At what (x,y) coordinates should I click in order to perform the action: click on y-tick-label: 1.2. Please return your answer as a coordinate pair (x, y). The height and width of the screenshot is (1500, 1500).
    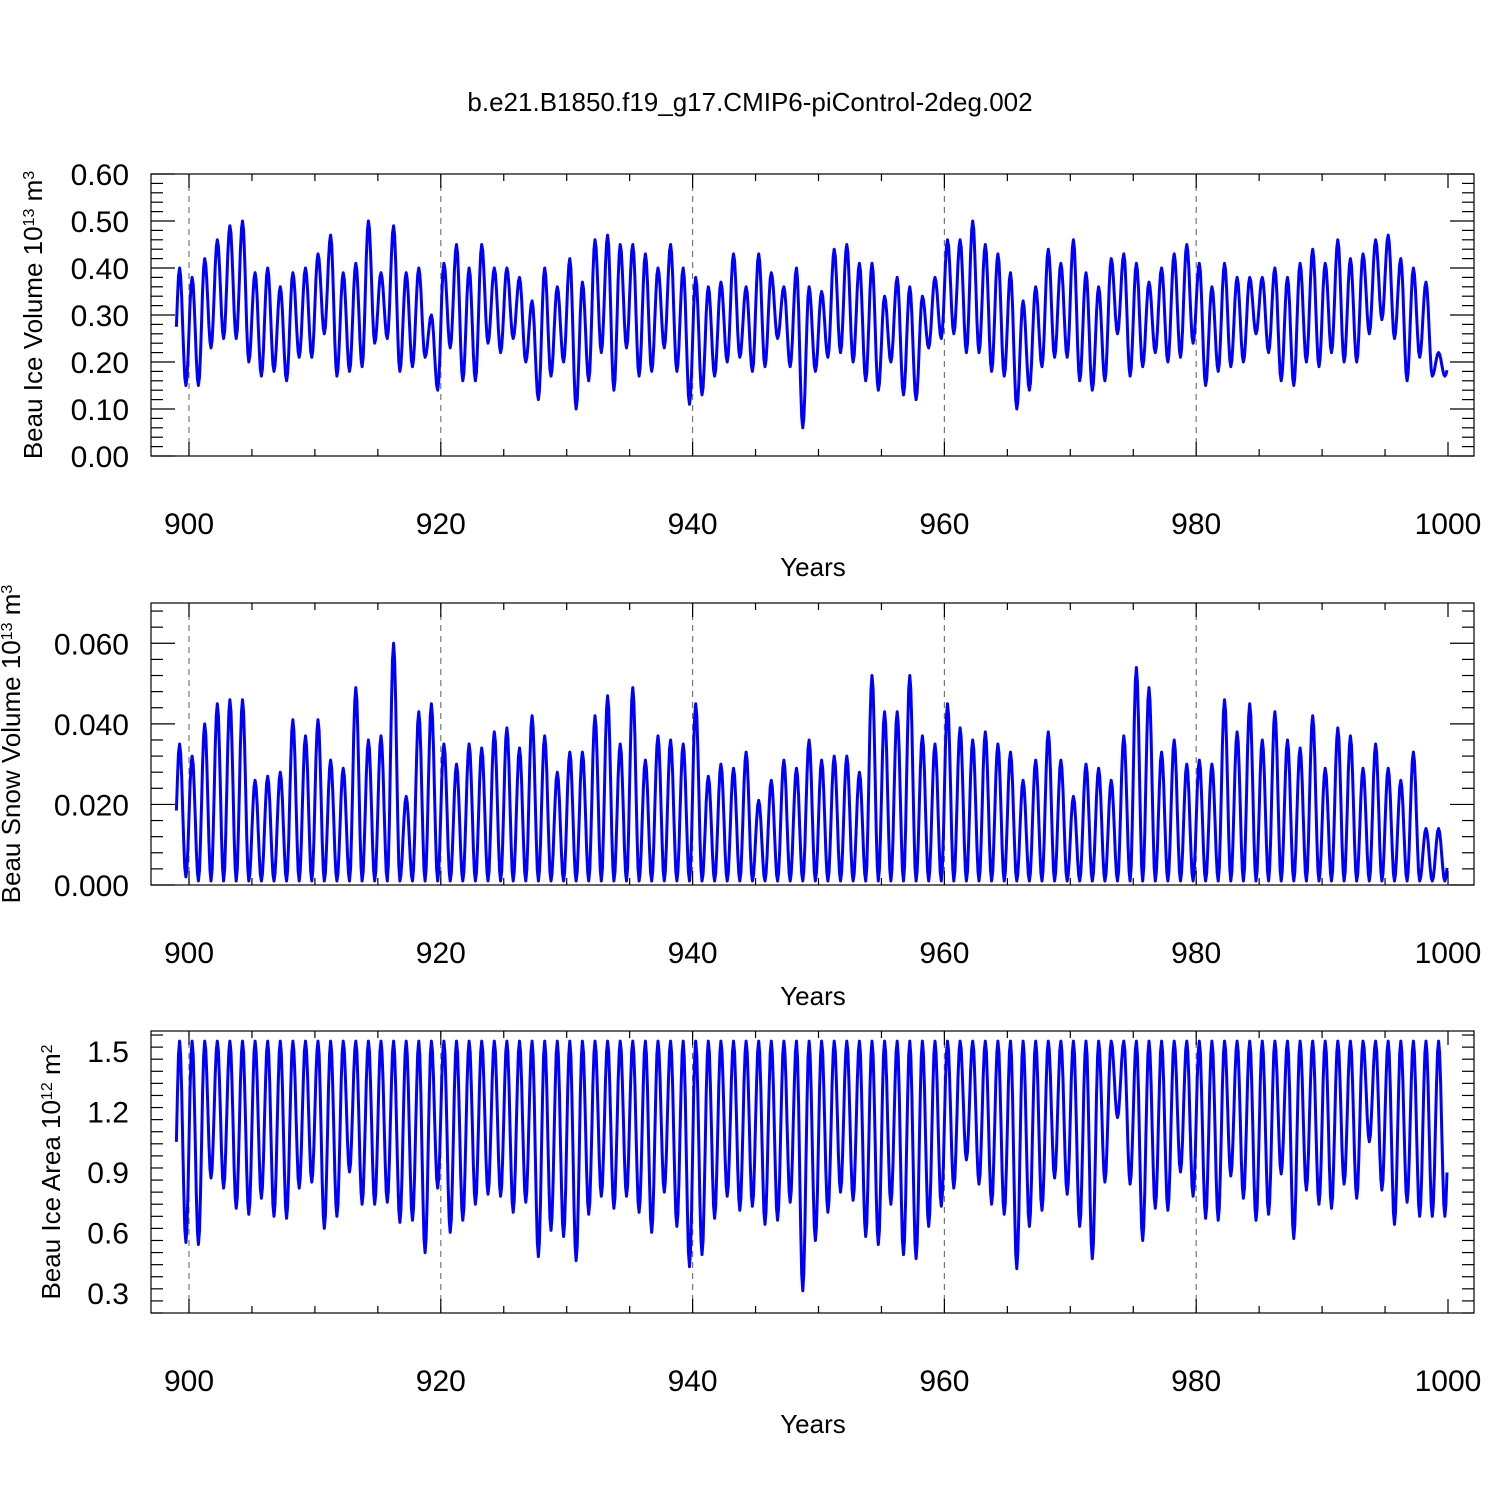
    Looking at the image, I should click on (108, 1113).